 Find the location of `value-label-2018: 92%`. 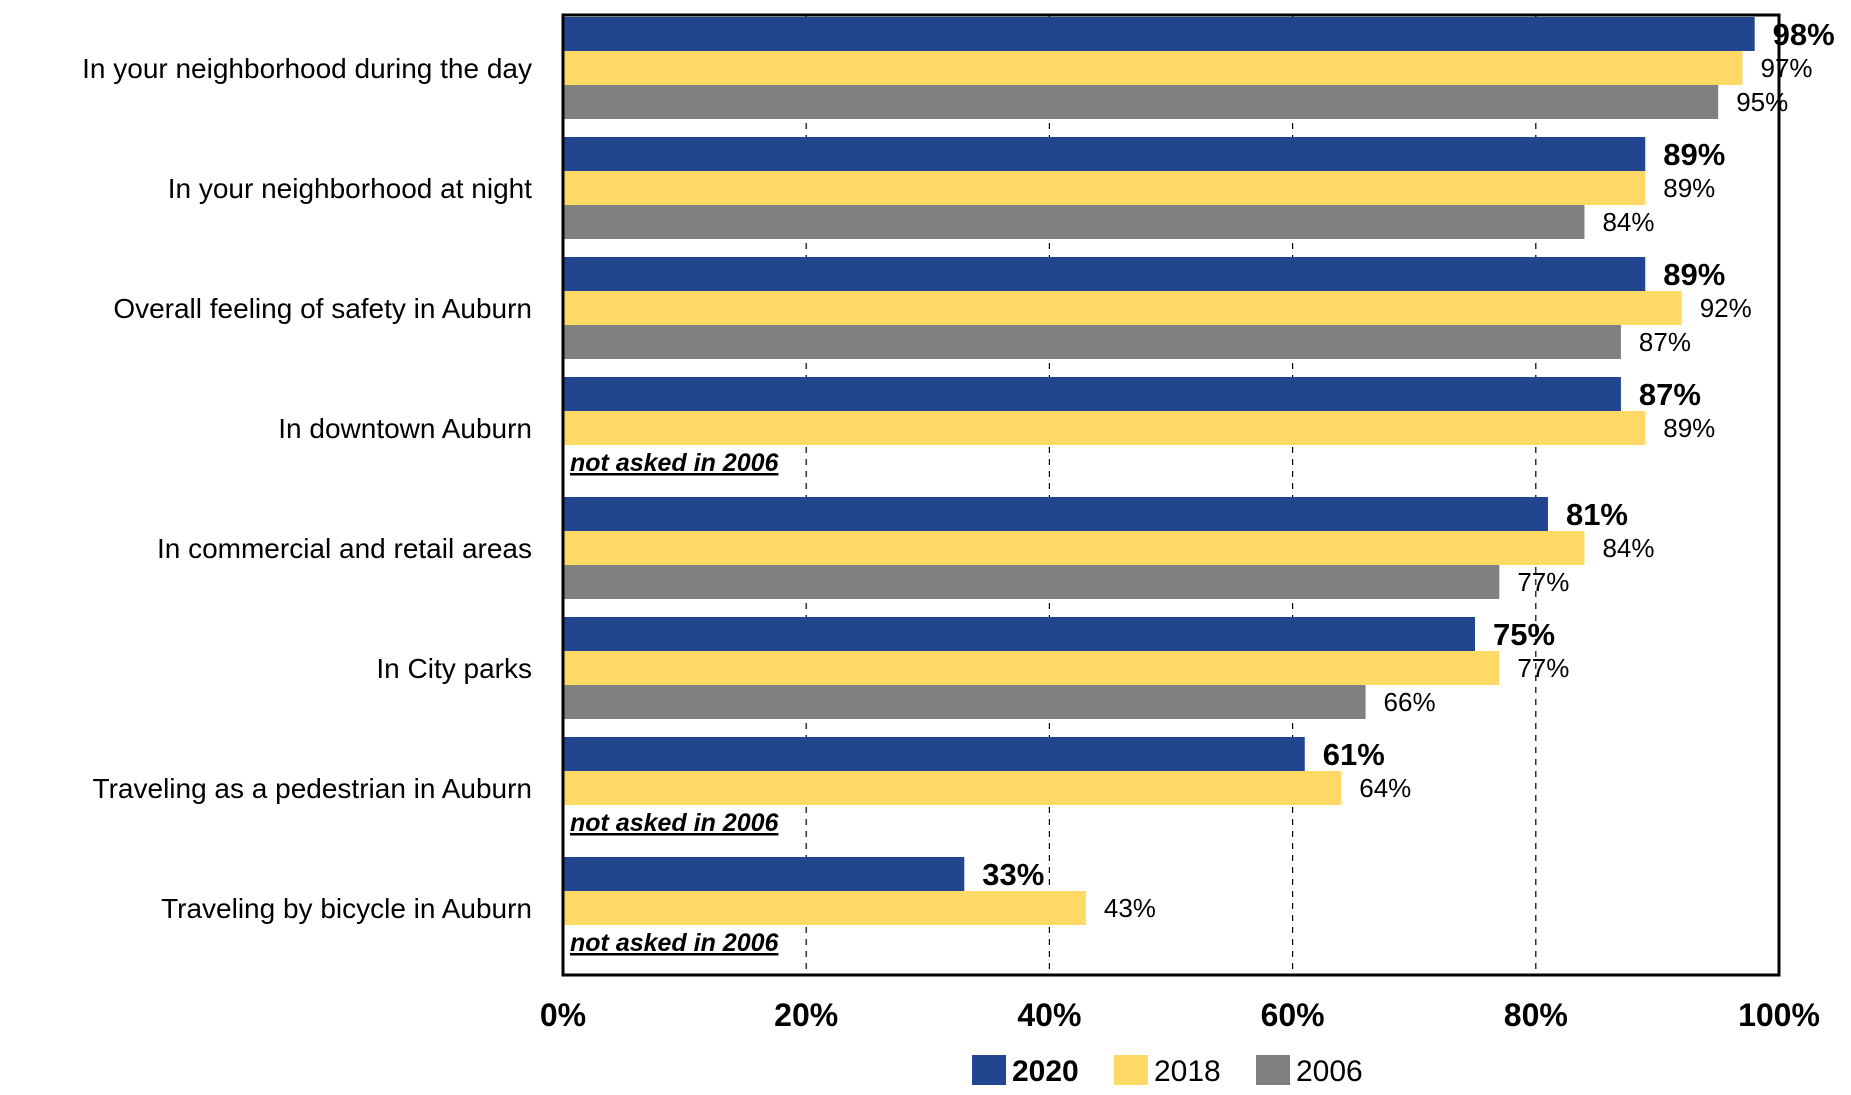

value-label-2018: 92% is located at coordinates (1726, 308).